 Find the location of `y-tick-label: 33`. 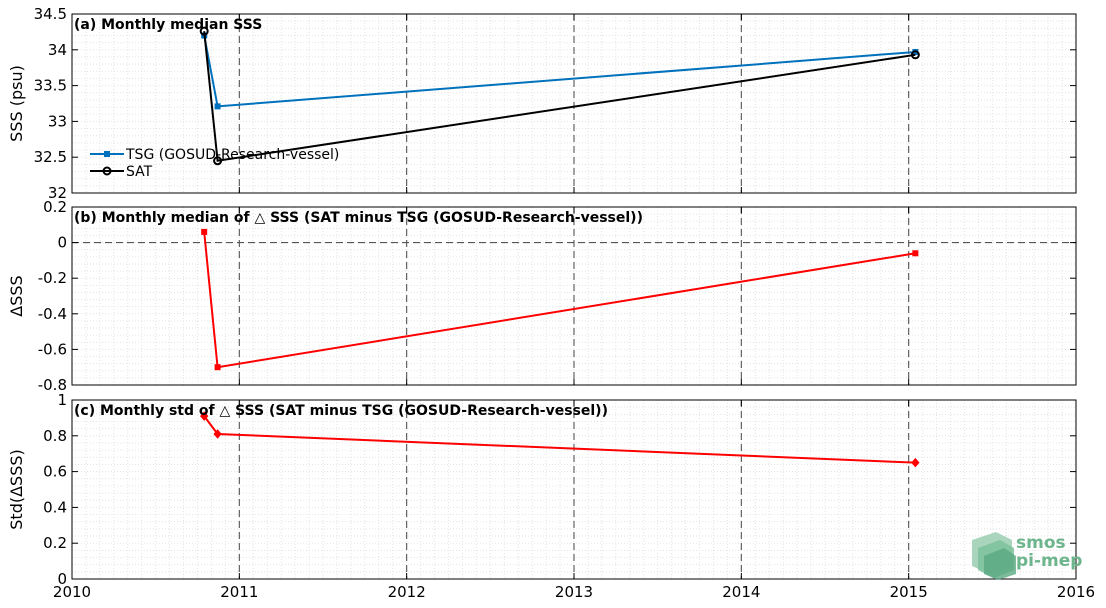

y-tick-label: 33 is located at coordinates (57, 121).